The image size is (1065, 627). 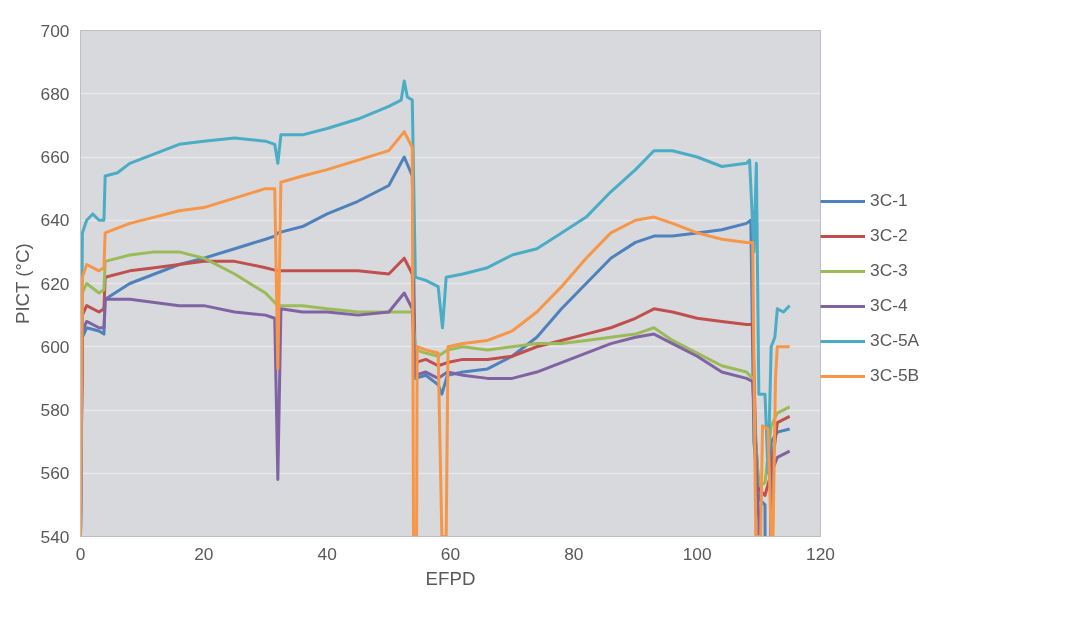 I want to click on legend-label: 3C-1, so click(x=889, y=200).